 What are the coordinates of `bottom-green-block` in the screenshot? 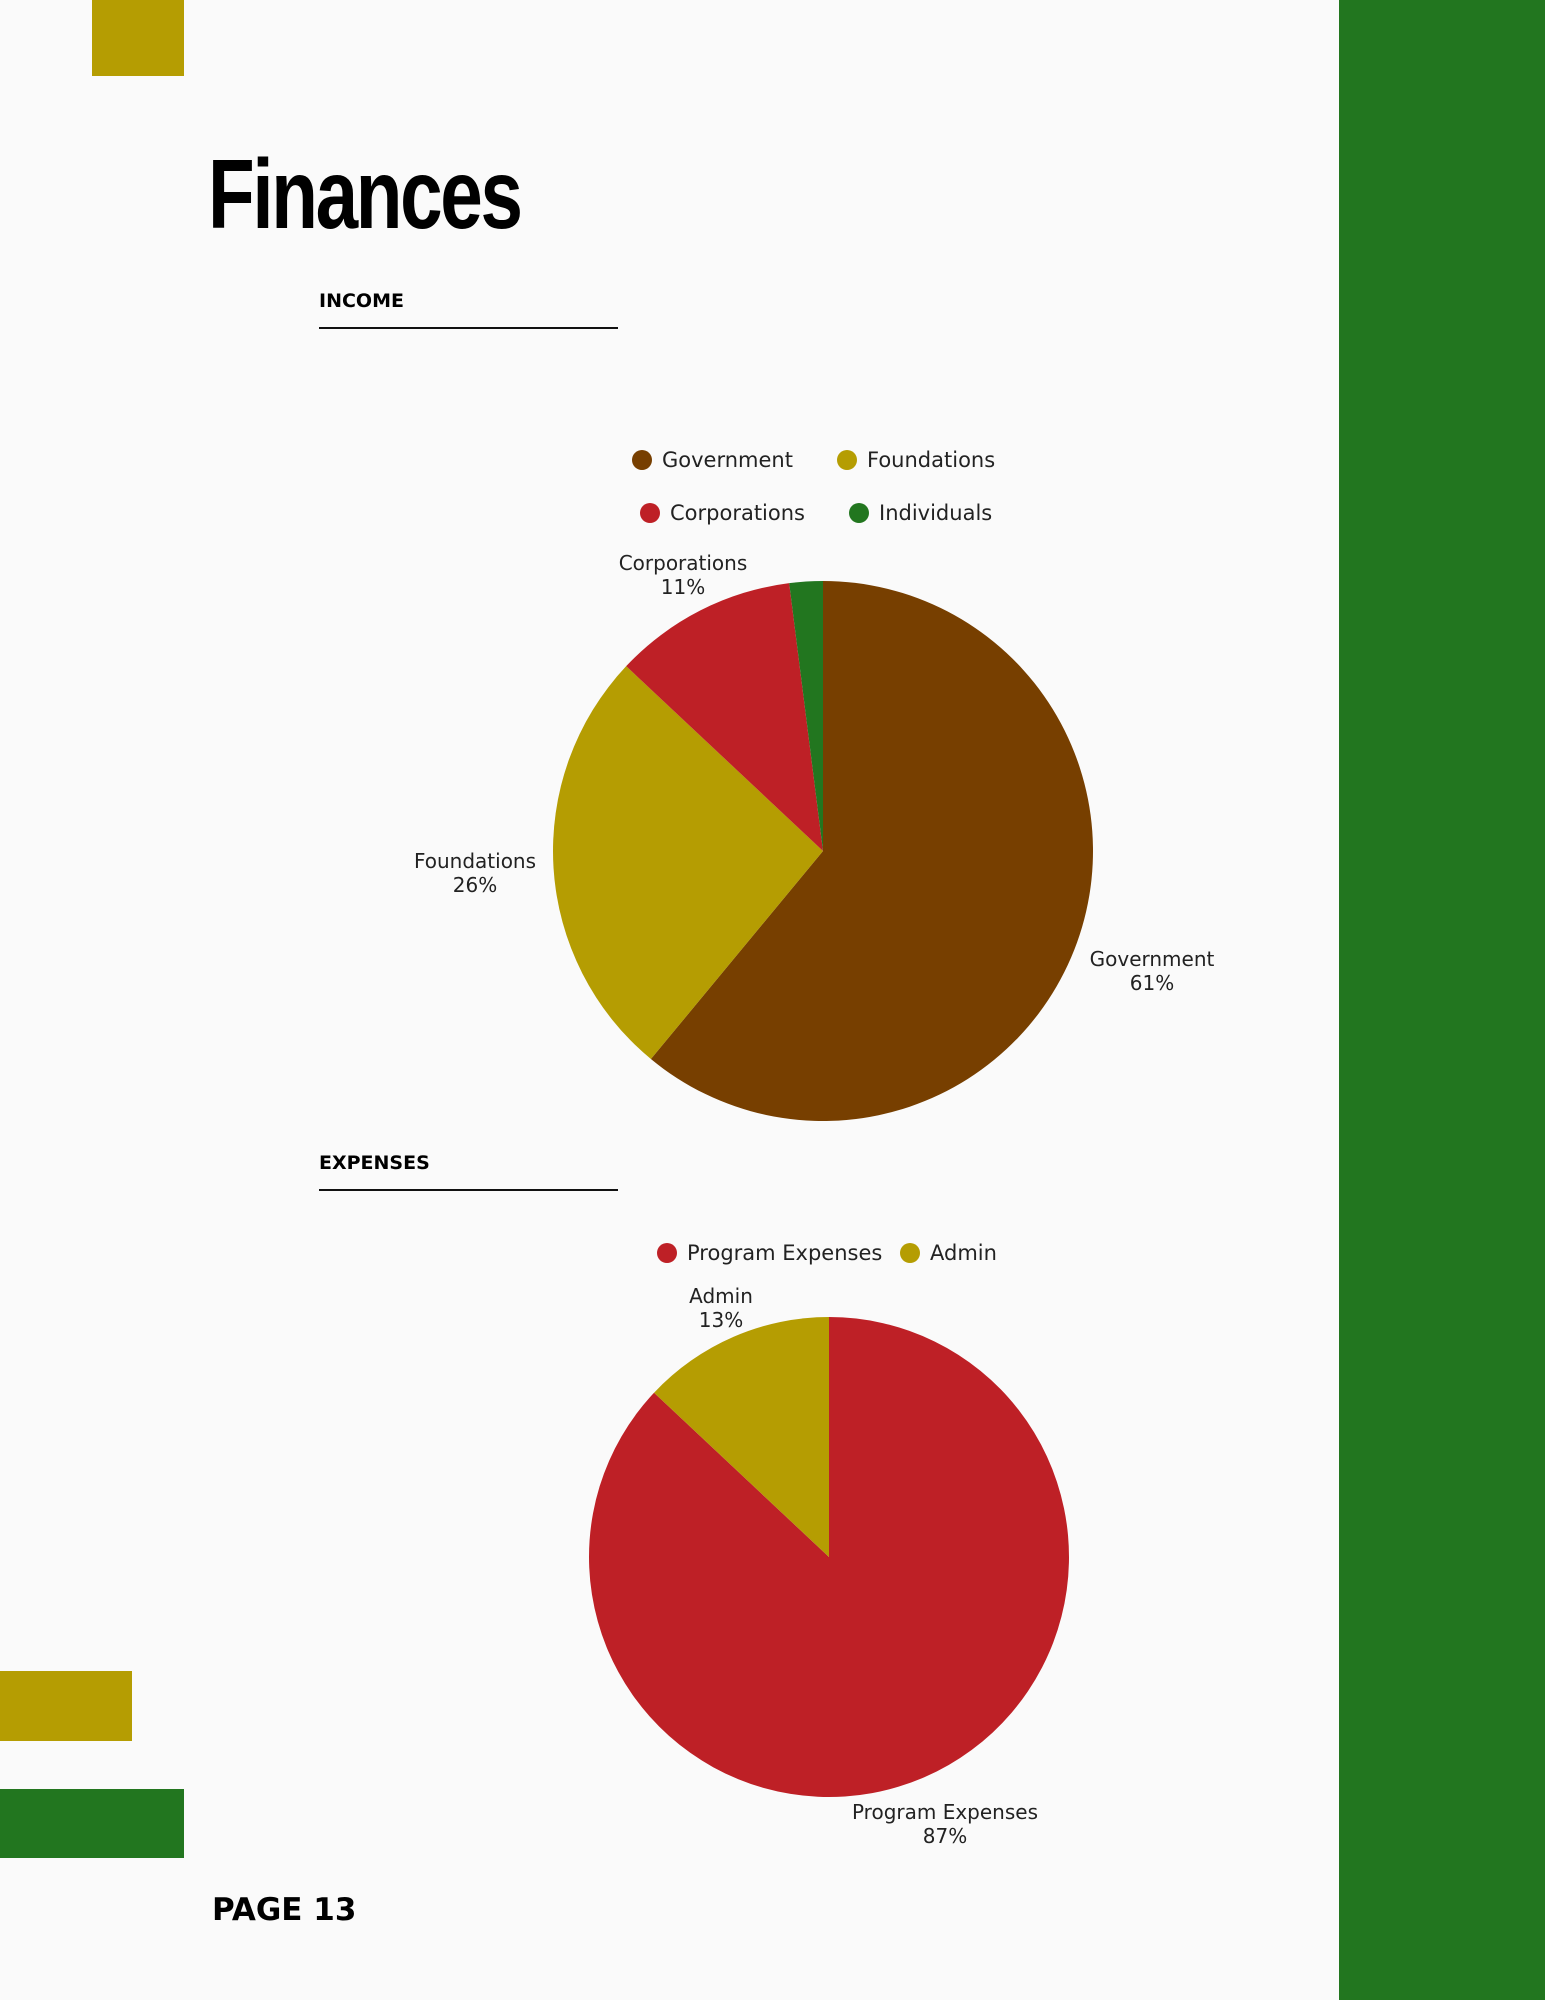 It's located at (92, 1823).